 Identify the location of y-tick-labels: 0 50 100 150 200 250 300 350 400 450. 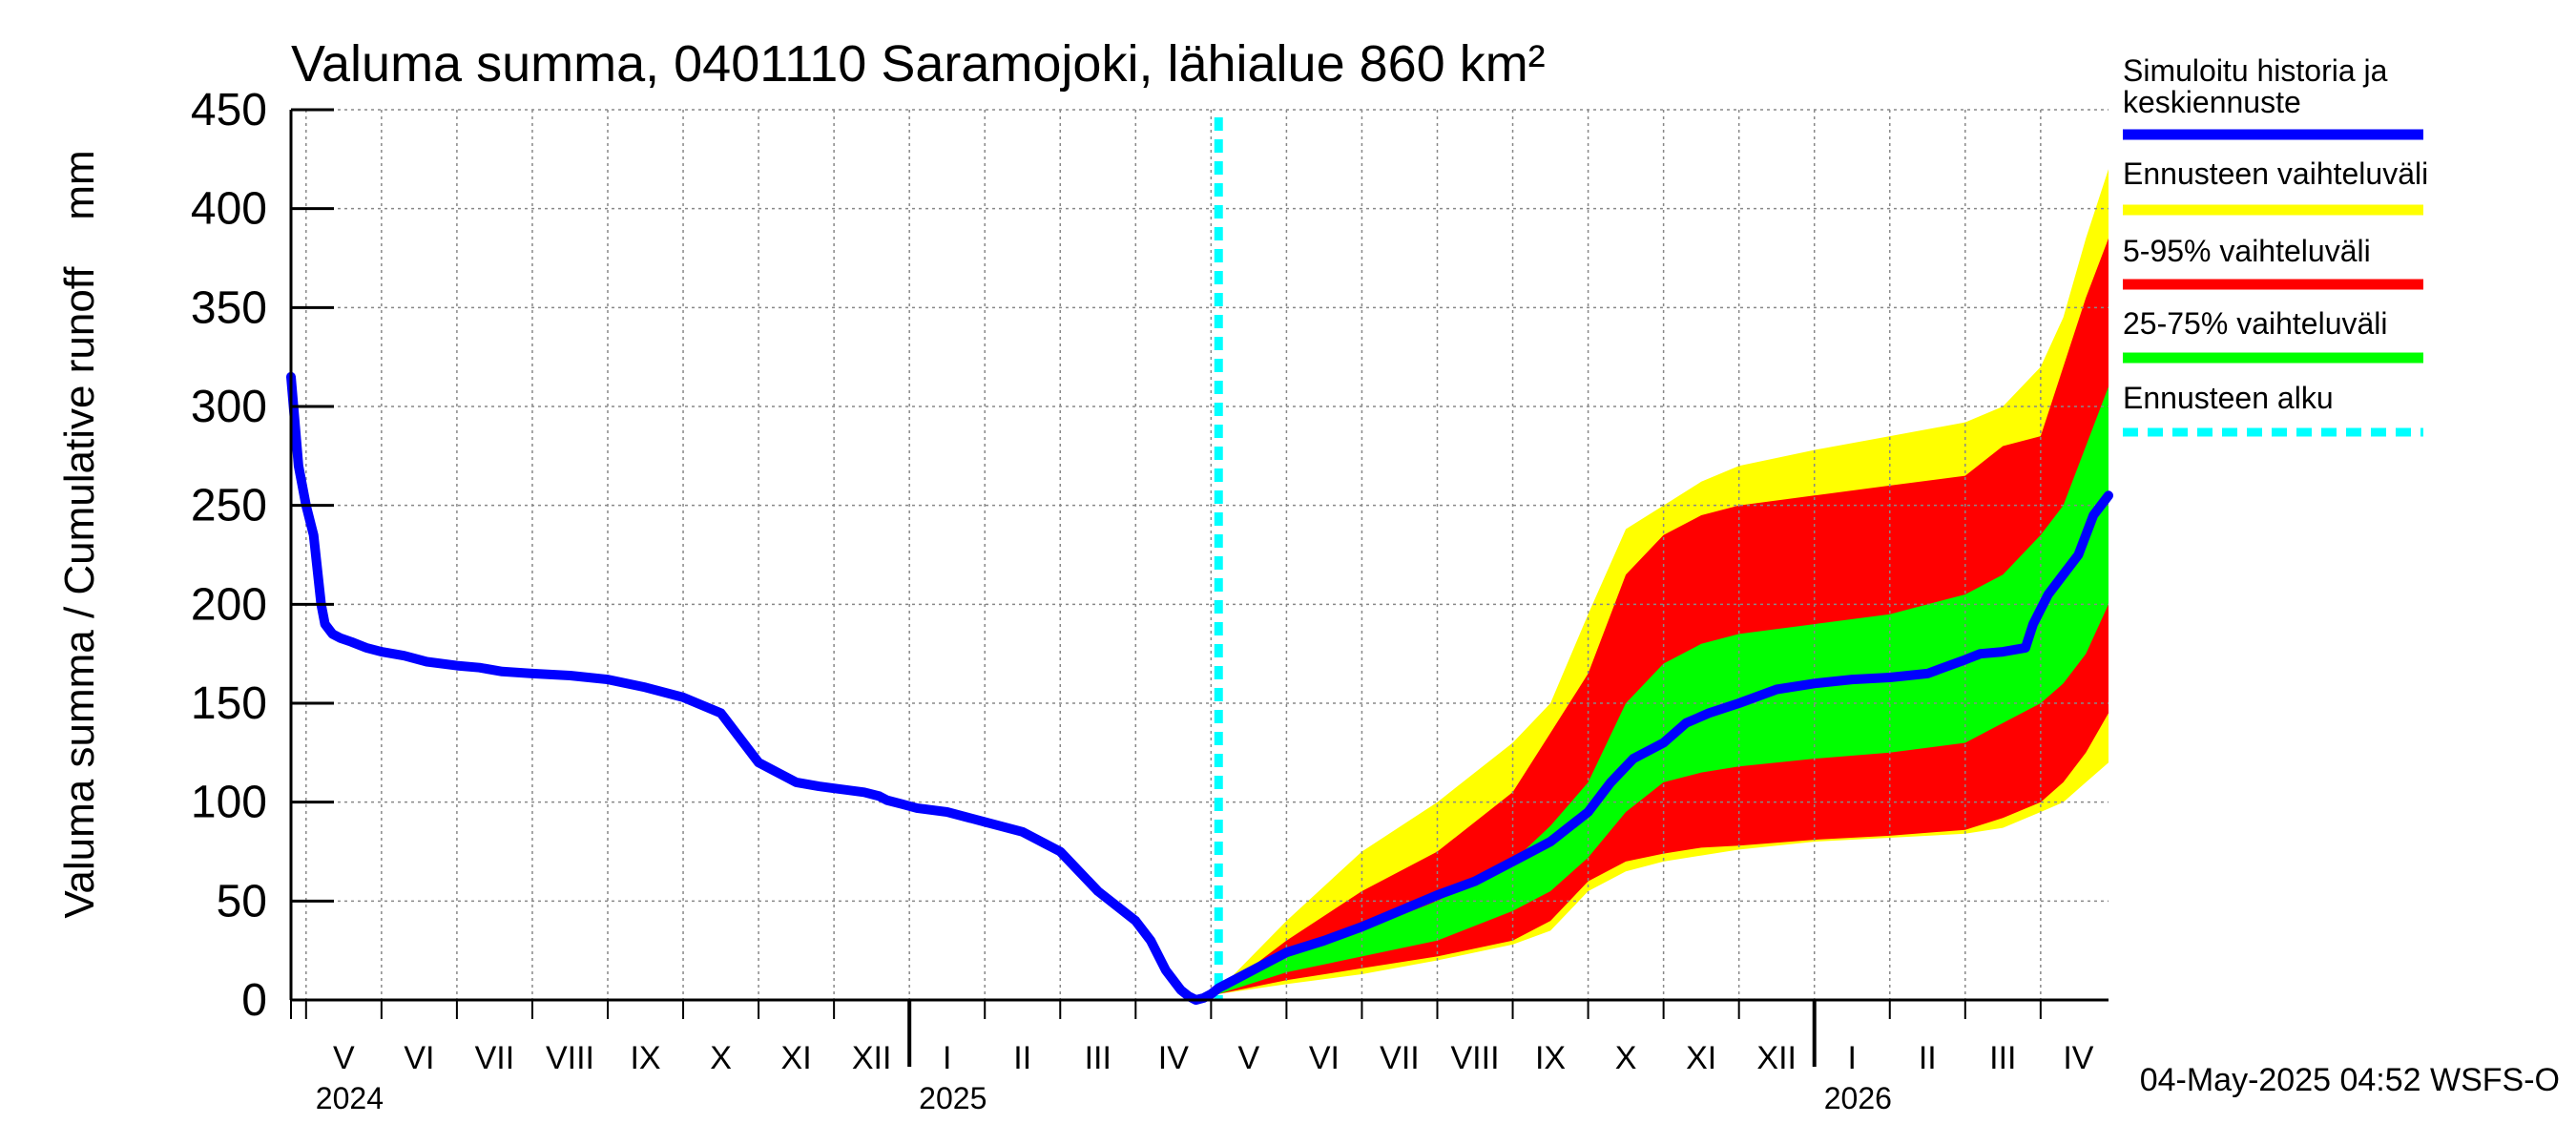
(229, 555).